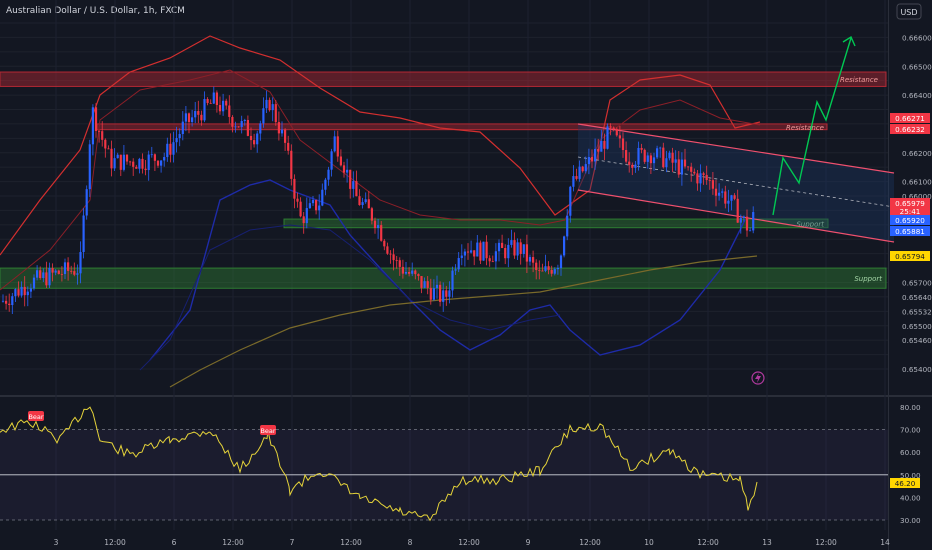 The height and width of the screenshot is (550, 932). Describe the element at coordinates (917, 297) in the screenshot. I see `price-tick-label: 0.65640` at that location.